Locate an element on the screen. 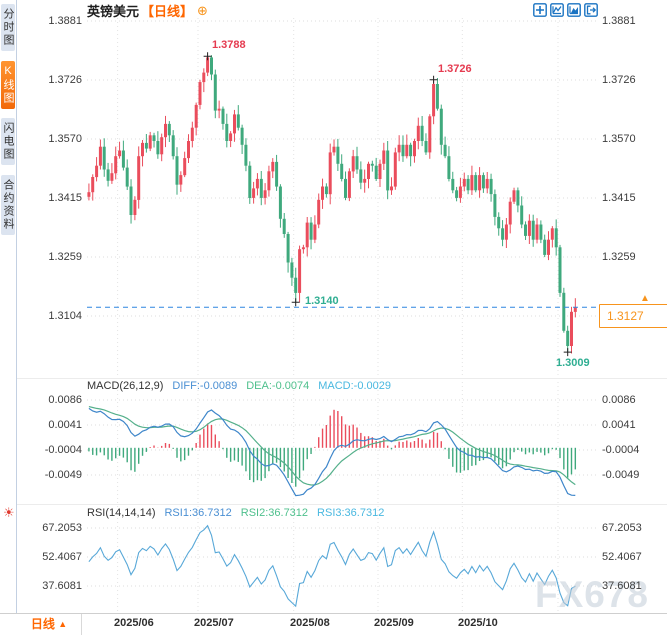 The height and width of the screenshot is (635, 667). macd-axis-label: -0.0049 is located at coordinates (63, 475).